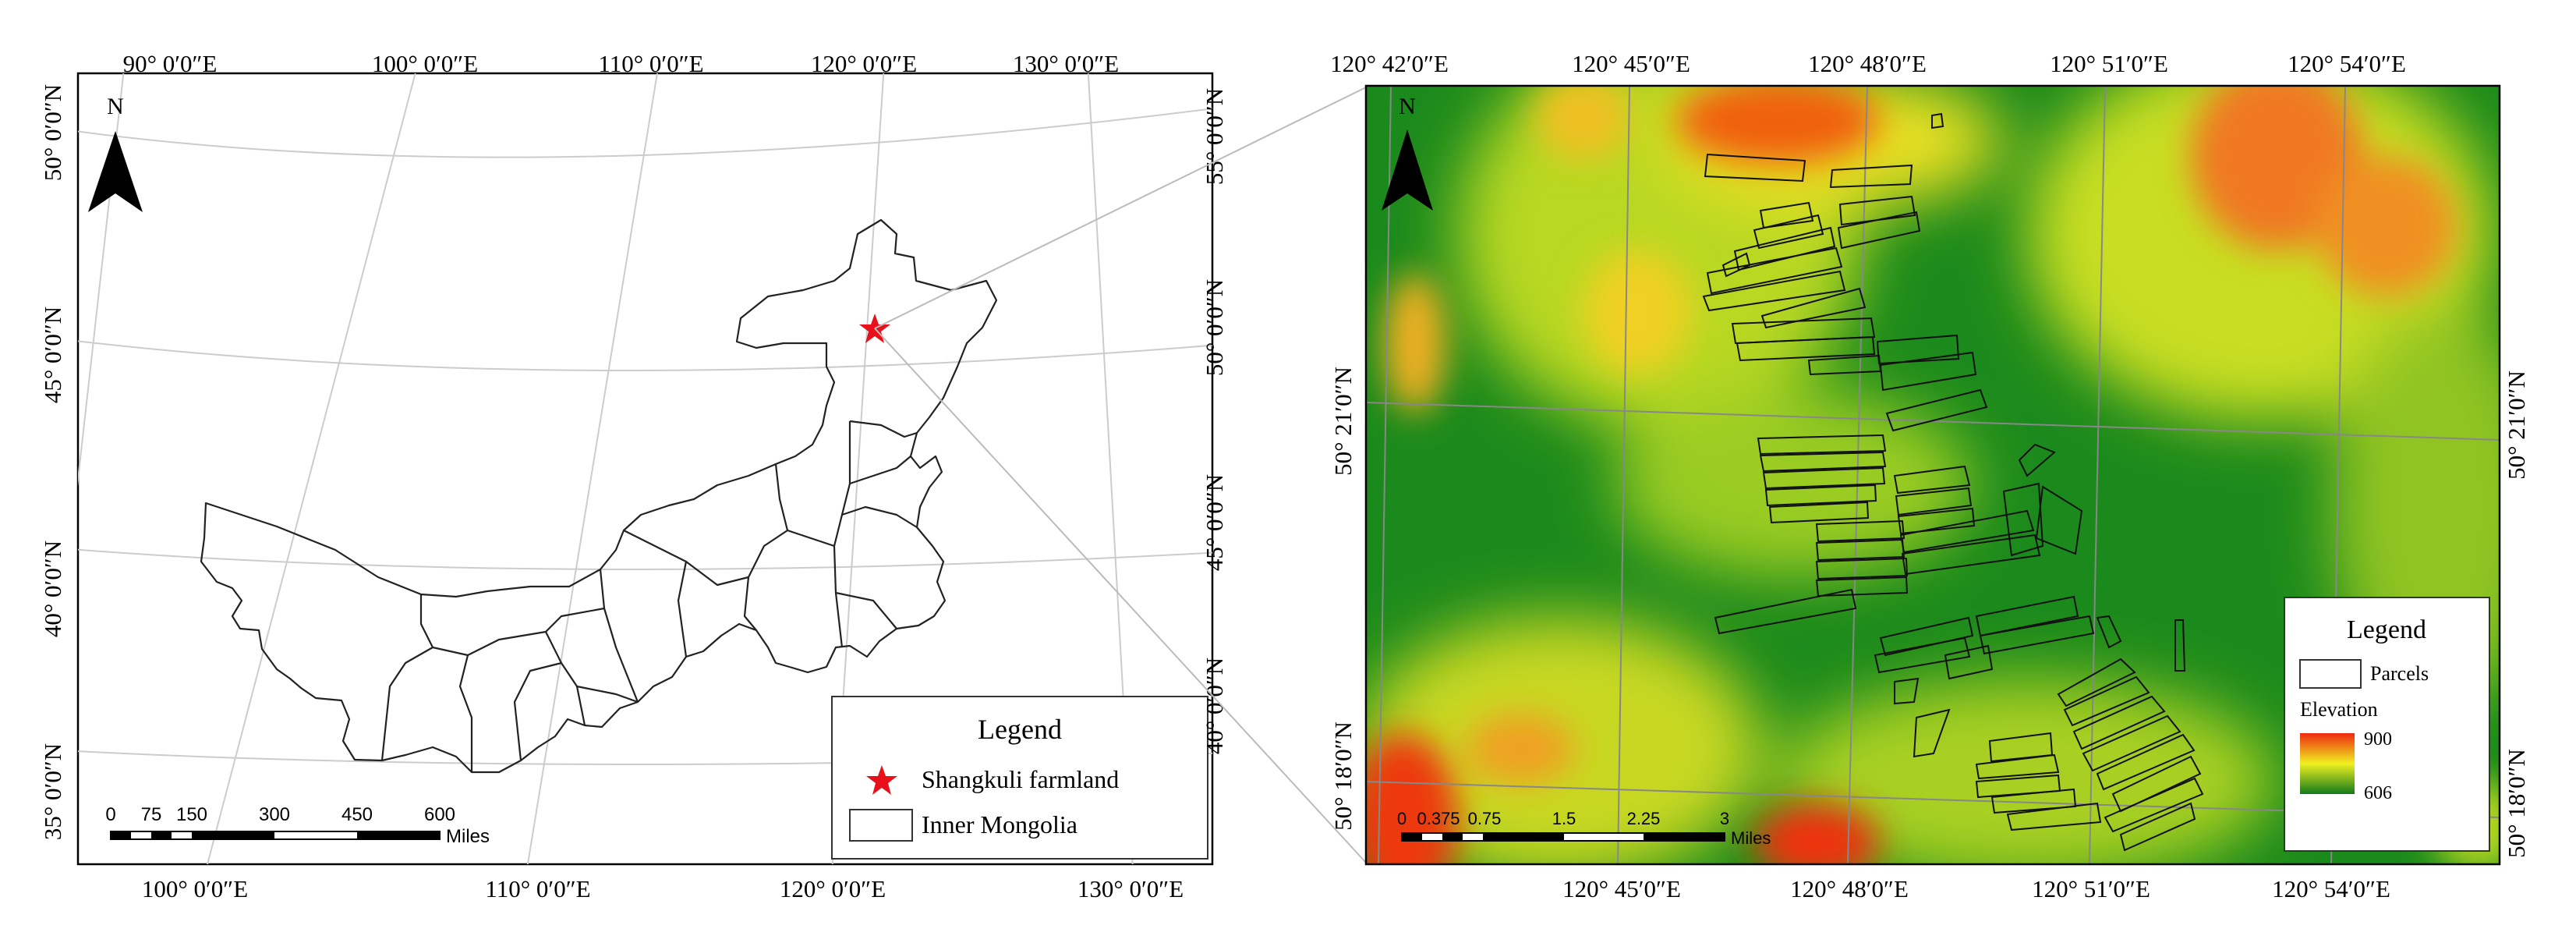 The image size is (2576, 943). Describe the element at coordinates (833, 888) in the screenshot. I see `left-bottom-tick: 120° 0′0″E` at that location.